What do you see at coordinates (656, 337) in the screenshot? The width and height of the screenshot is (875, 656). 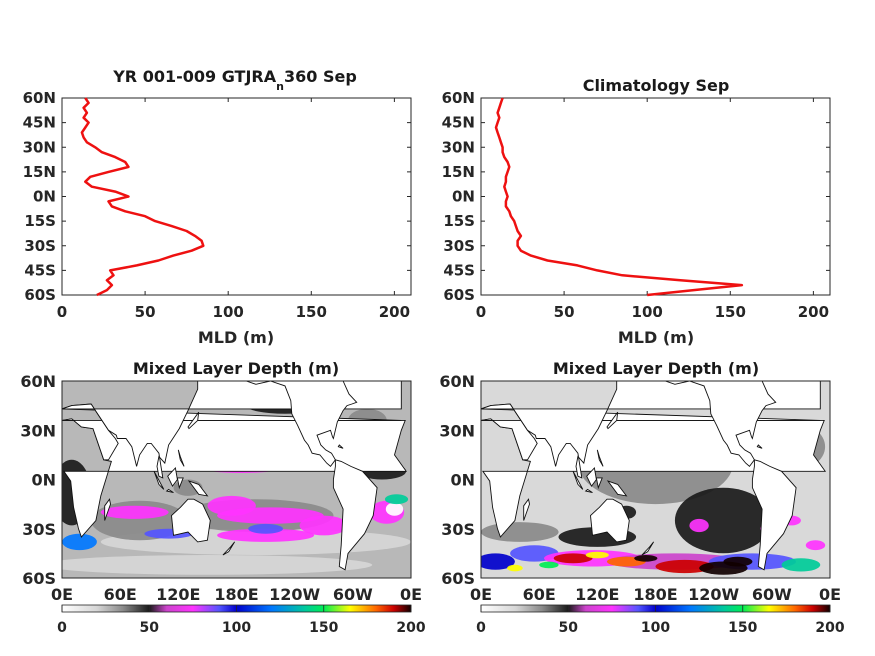 I see `profile-climatology-xlabel: MLD (m)` at bounding box center [656, 337].